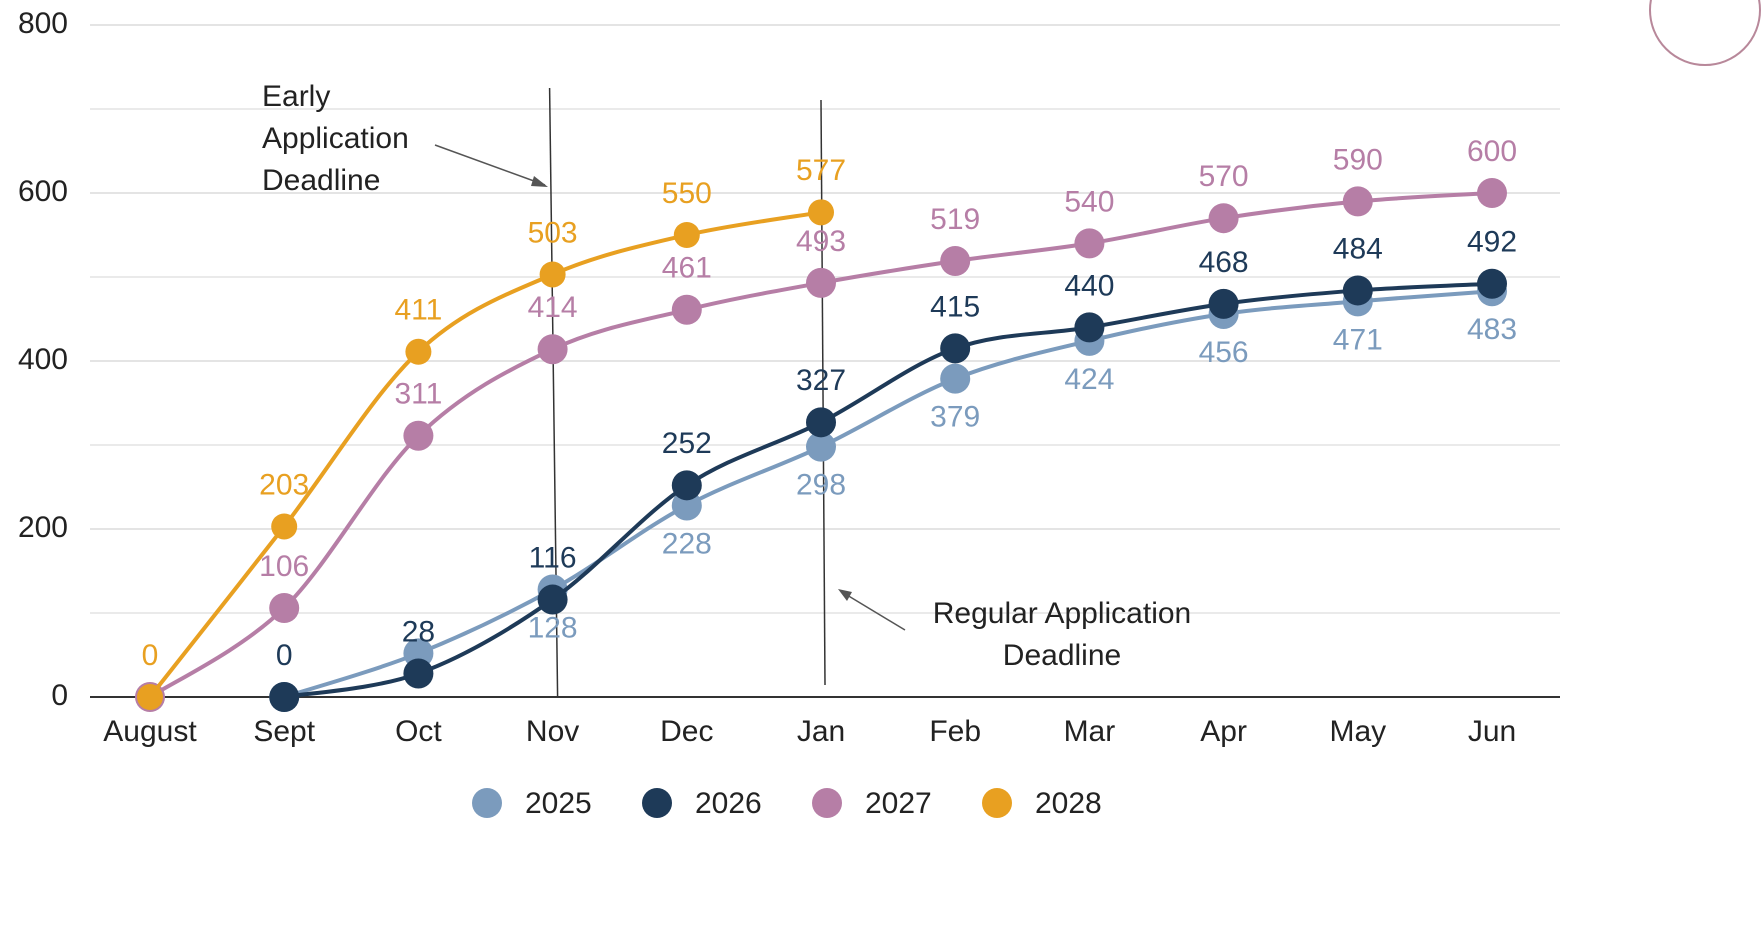 This screenshot has height=927, width=1761. Describe the element at coordinates (1492, 329) in the screenshot. I see `data-label: 483` at that location.